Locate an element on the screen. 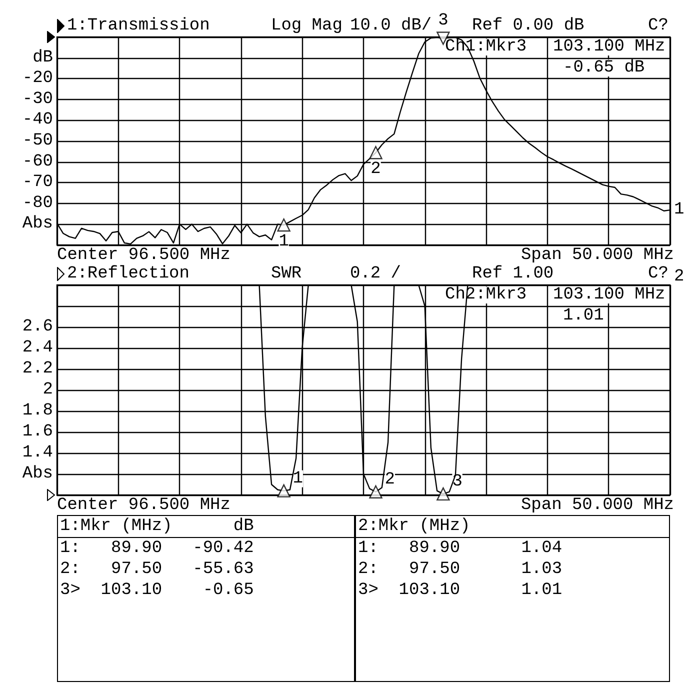  annotation: -0.65 dB is located at coordinates (604, 68).